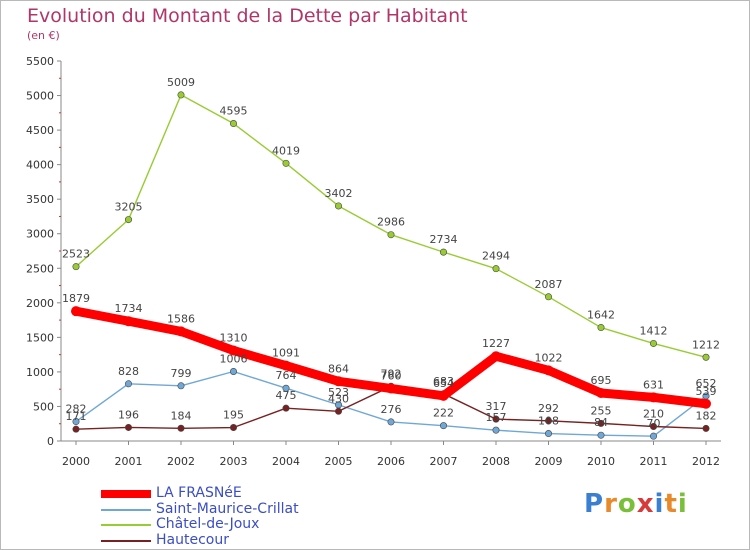 This screenshot has height=550, width=750. I want to click on data-label: 2986, so click(391, 222).